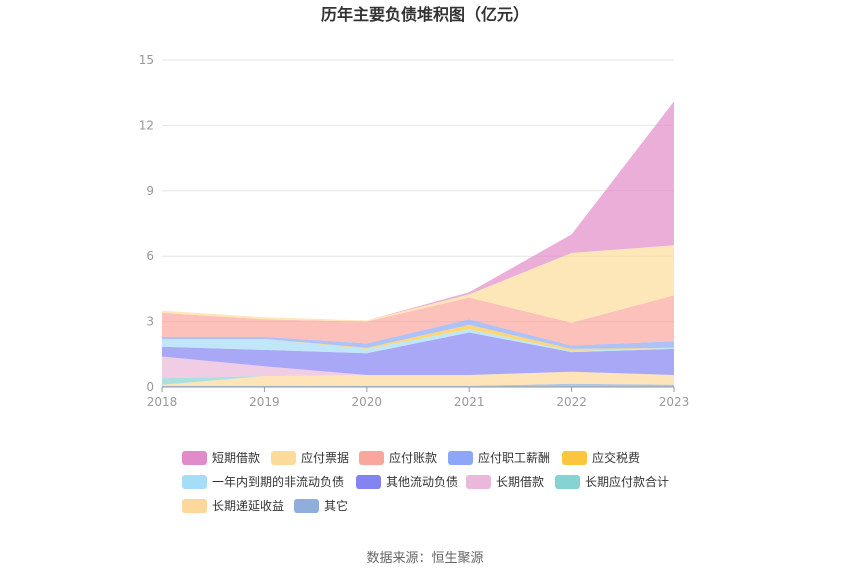 The width and height of the screenshot is (850, 574). What do you see at coordinates (150, 191) in the screenshot?
I see `y-tick-label: 9` at bounding box center [150, 191].